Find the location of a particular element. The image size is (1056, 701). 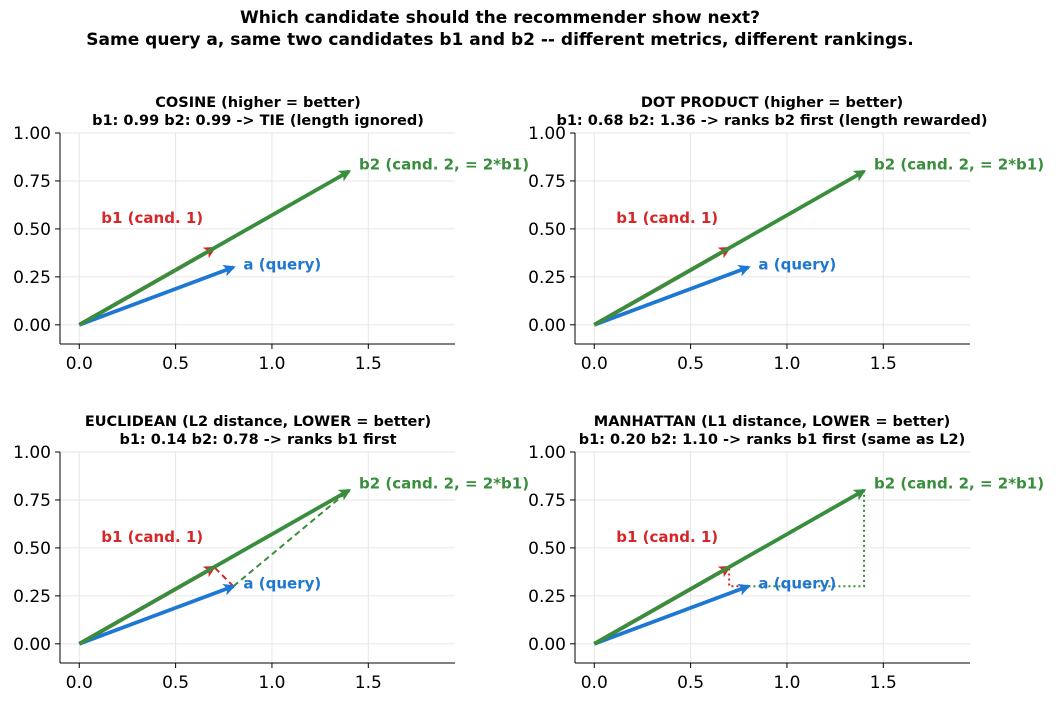

panel-title-line1: MANHATTAN (L1 distance, LOWER = better) is located at coordinates (772, 422).